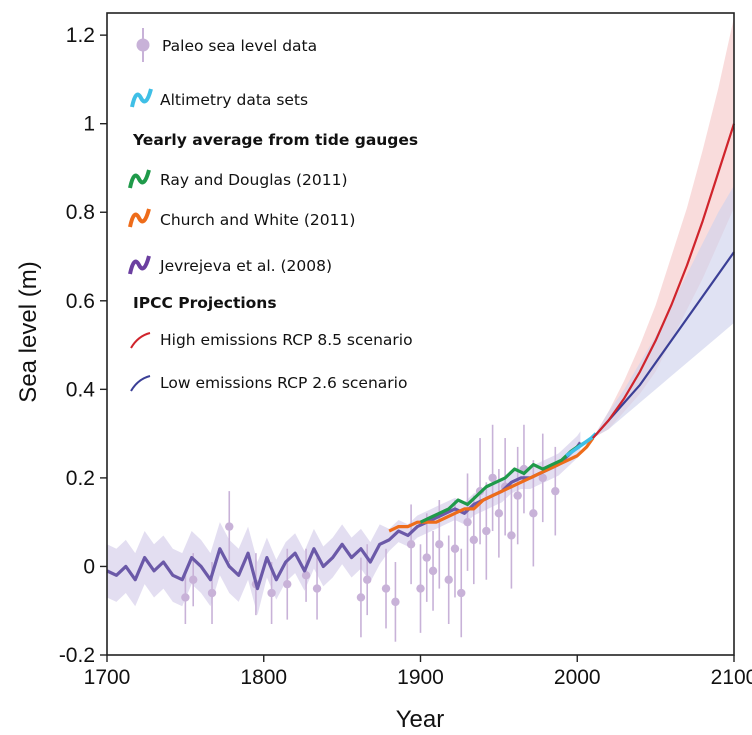 Image resolution: width=752 pixels, height=735 pixels. What do you see at coordinates (77, 655) in the screenshot?
I see `y-tick-label: -0.2` at bounding box center [77, 655].